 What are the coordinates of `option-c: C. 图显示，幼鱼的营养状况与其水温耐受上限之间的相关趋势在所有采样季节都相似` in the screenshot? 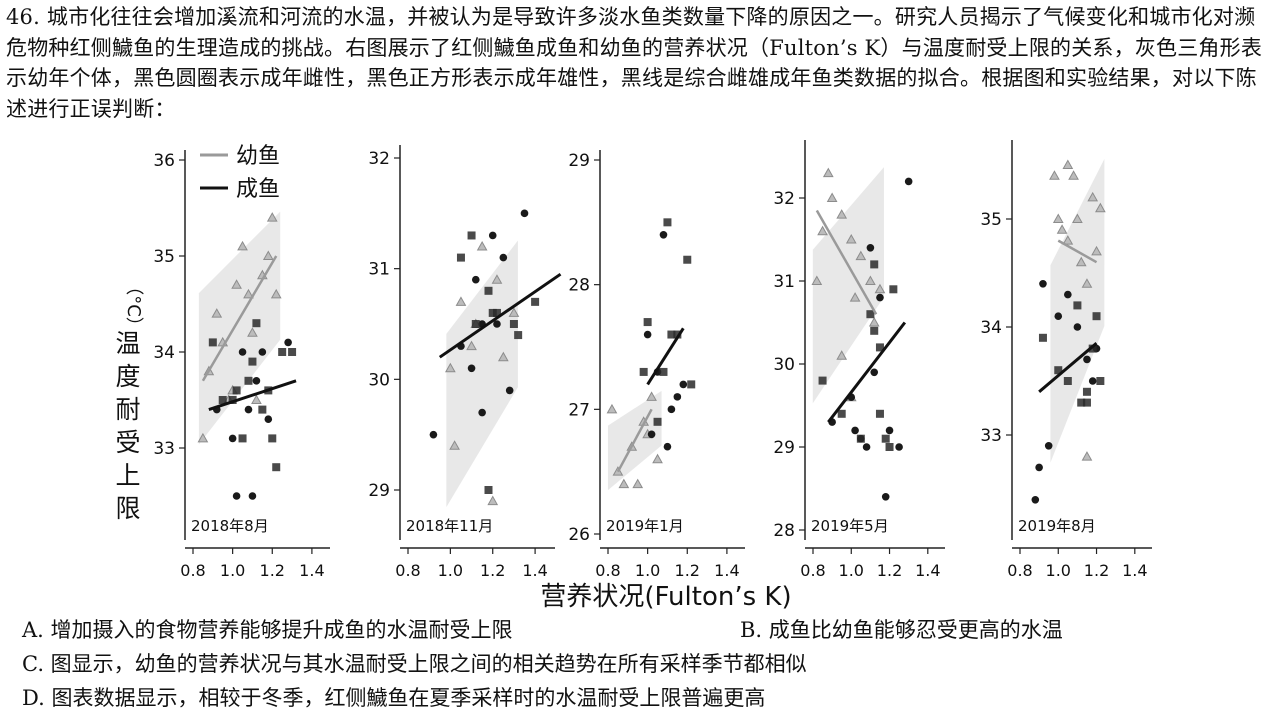 It's located at (414, 664).